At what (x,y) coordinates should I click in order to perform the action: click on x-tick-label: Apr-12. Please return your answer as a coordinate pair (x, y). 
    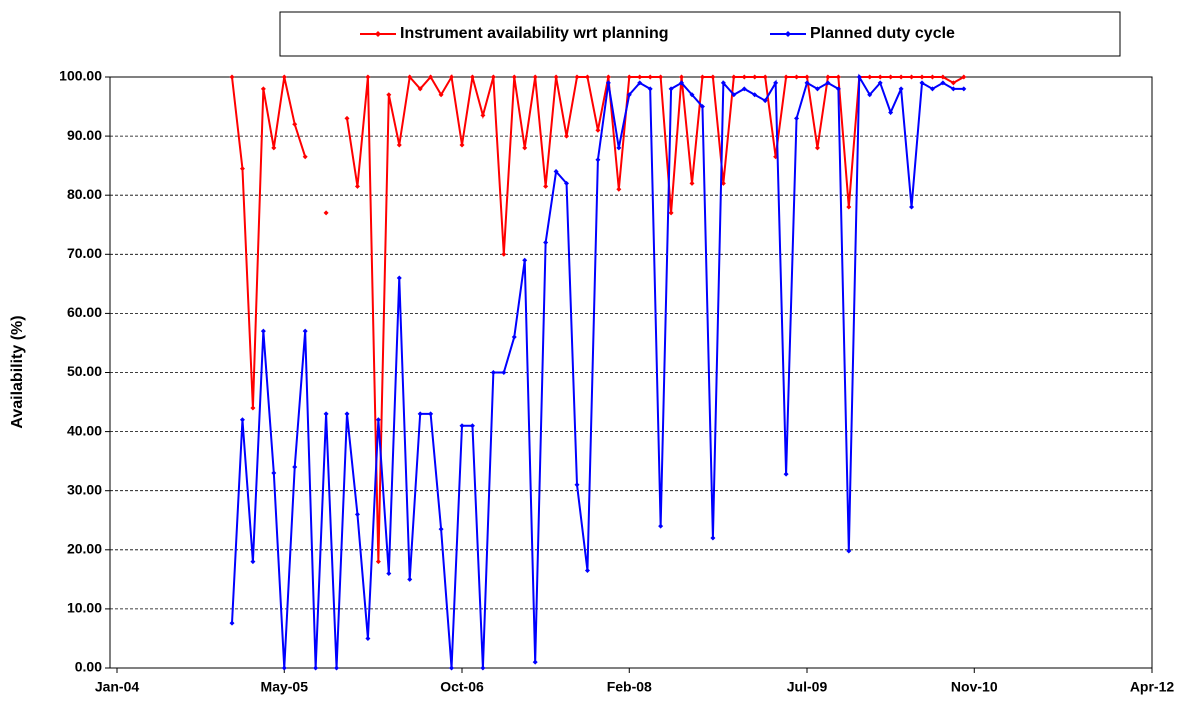
    Looking at the image, I should click on (1152, 687).